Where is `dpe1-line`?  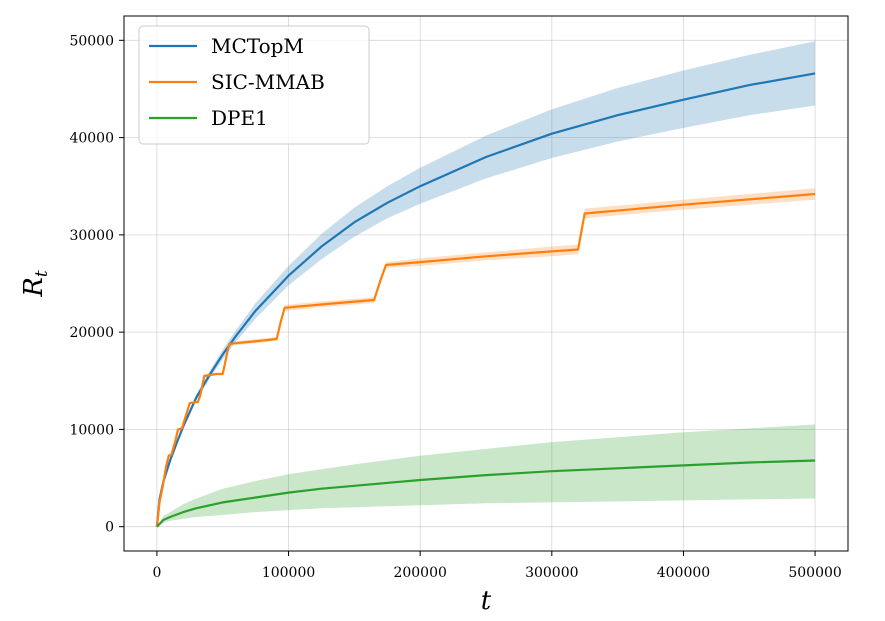 dpe1-line is located at coordinates (486, 493).